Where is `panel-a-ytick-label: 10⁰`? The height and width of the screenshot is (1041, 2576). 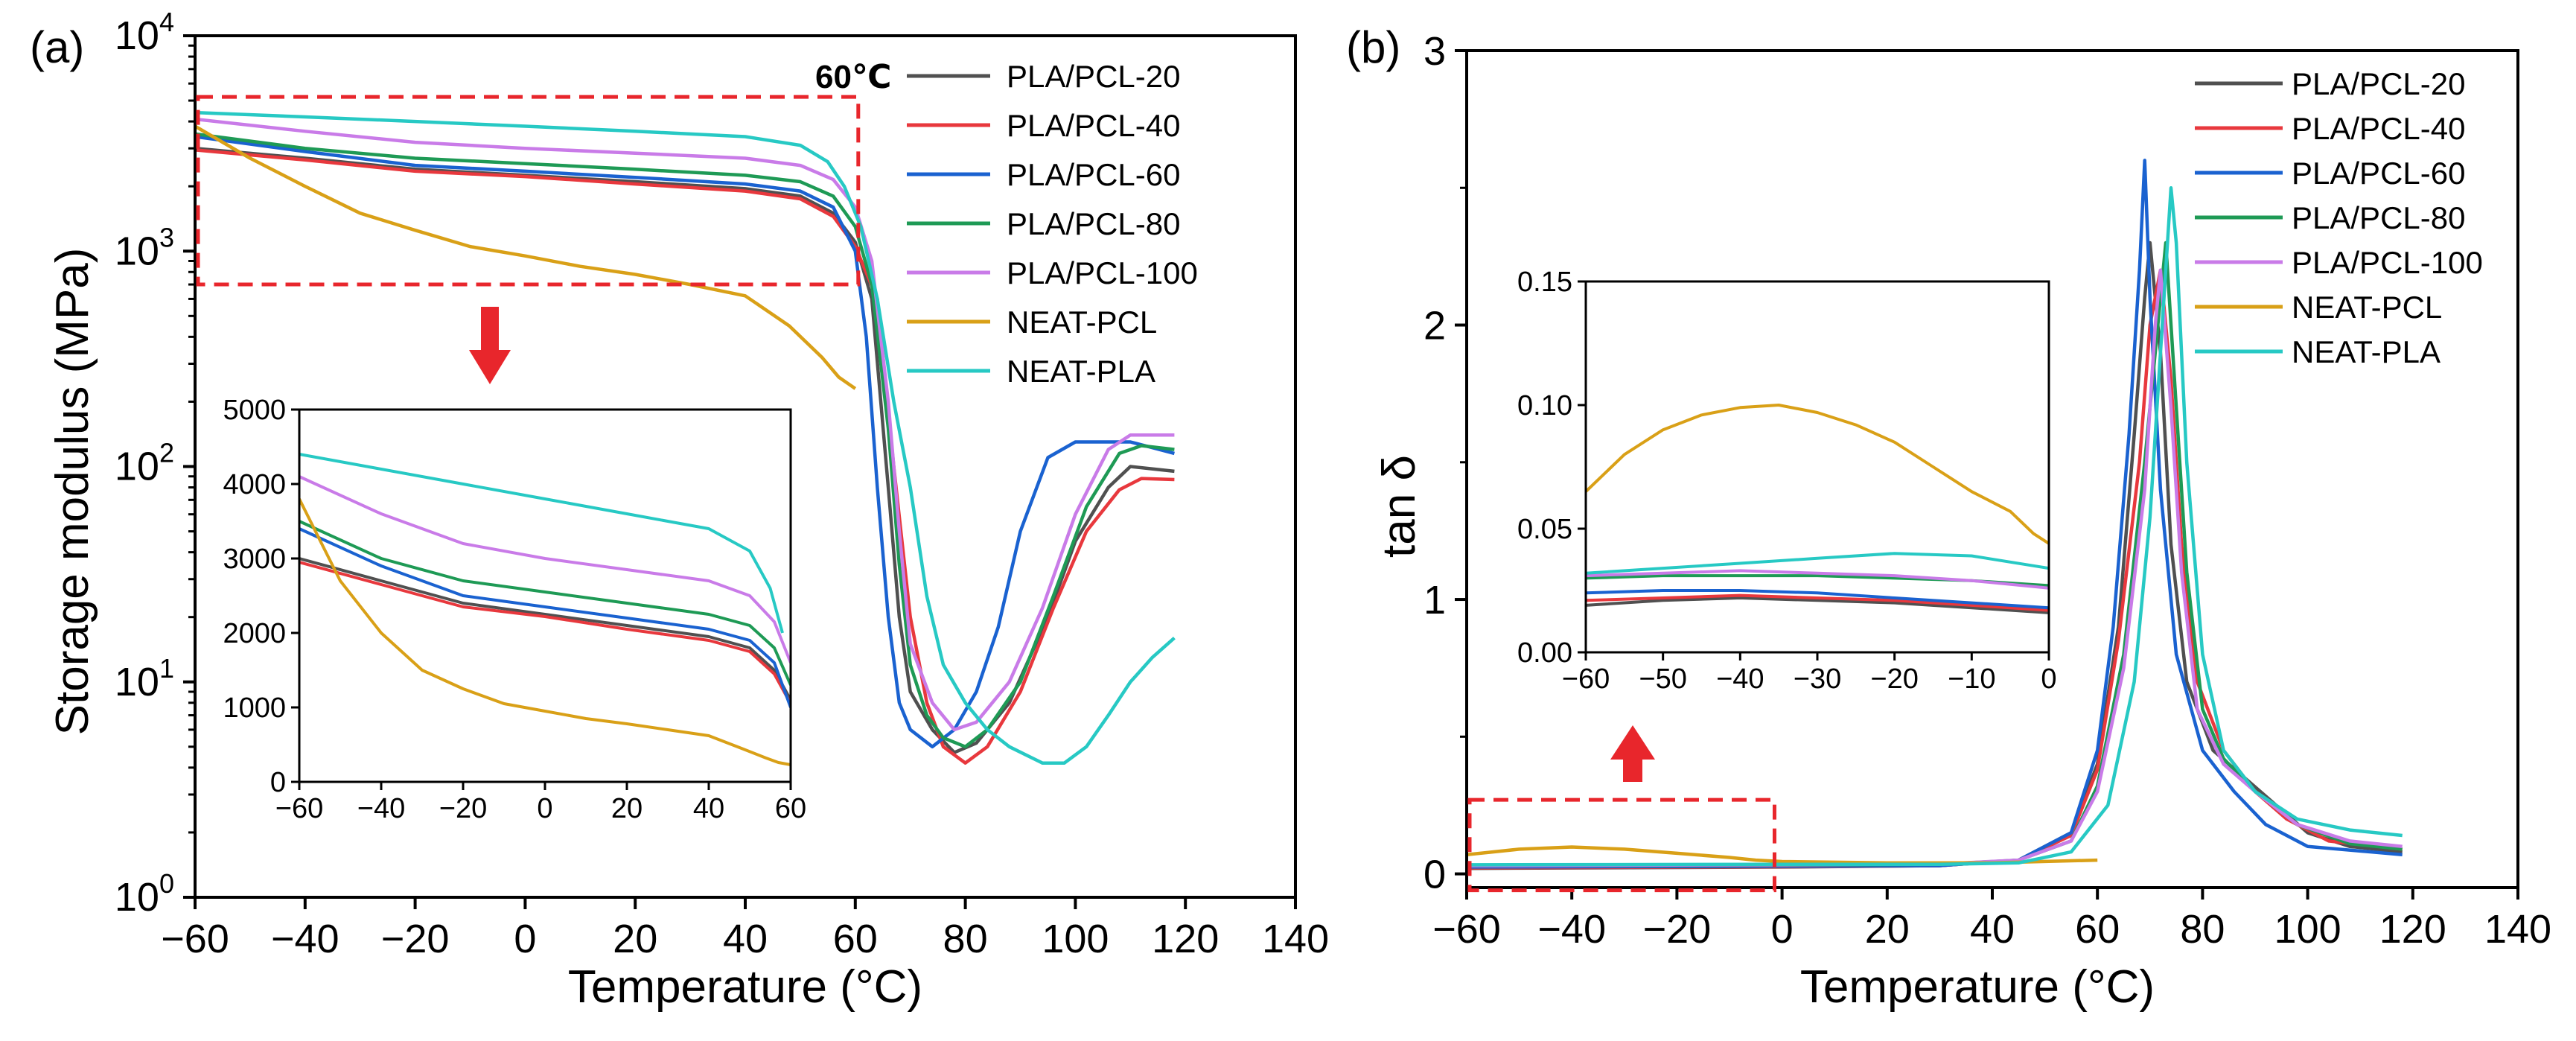
panel-a-ytick-label: 10⁰ is located at coordinates (144, 894).